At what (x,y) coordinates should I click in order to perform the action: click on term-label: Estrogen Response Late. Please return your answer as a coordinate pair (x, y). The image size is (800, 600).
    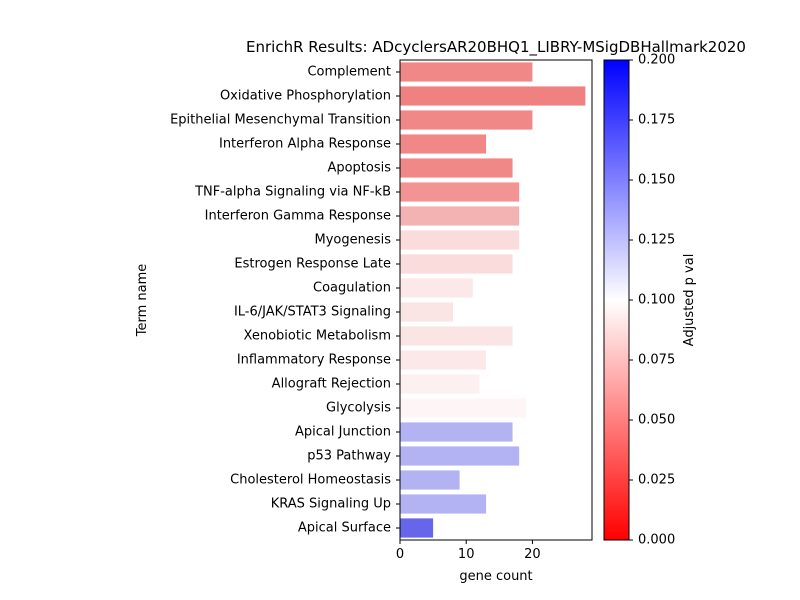
    Looking at the image, I should click on (312, 264).